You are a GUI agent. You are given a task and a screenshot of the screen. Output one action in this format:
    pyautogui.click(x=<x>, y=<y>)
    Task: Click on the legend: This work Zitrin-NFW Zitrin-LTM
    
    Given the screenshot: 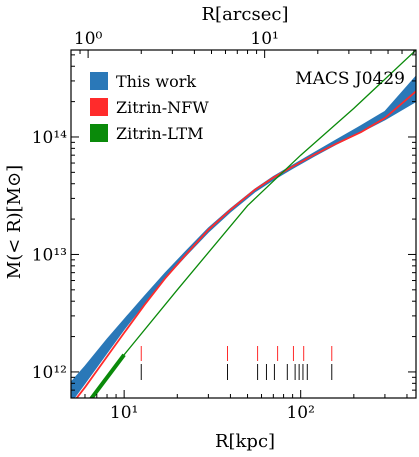 What is the action you would take?
    pyautogui.click(x=149, y=107)
    